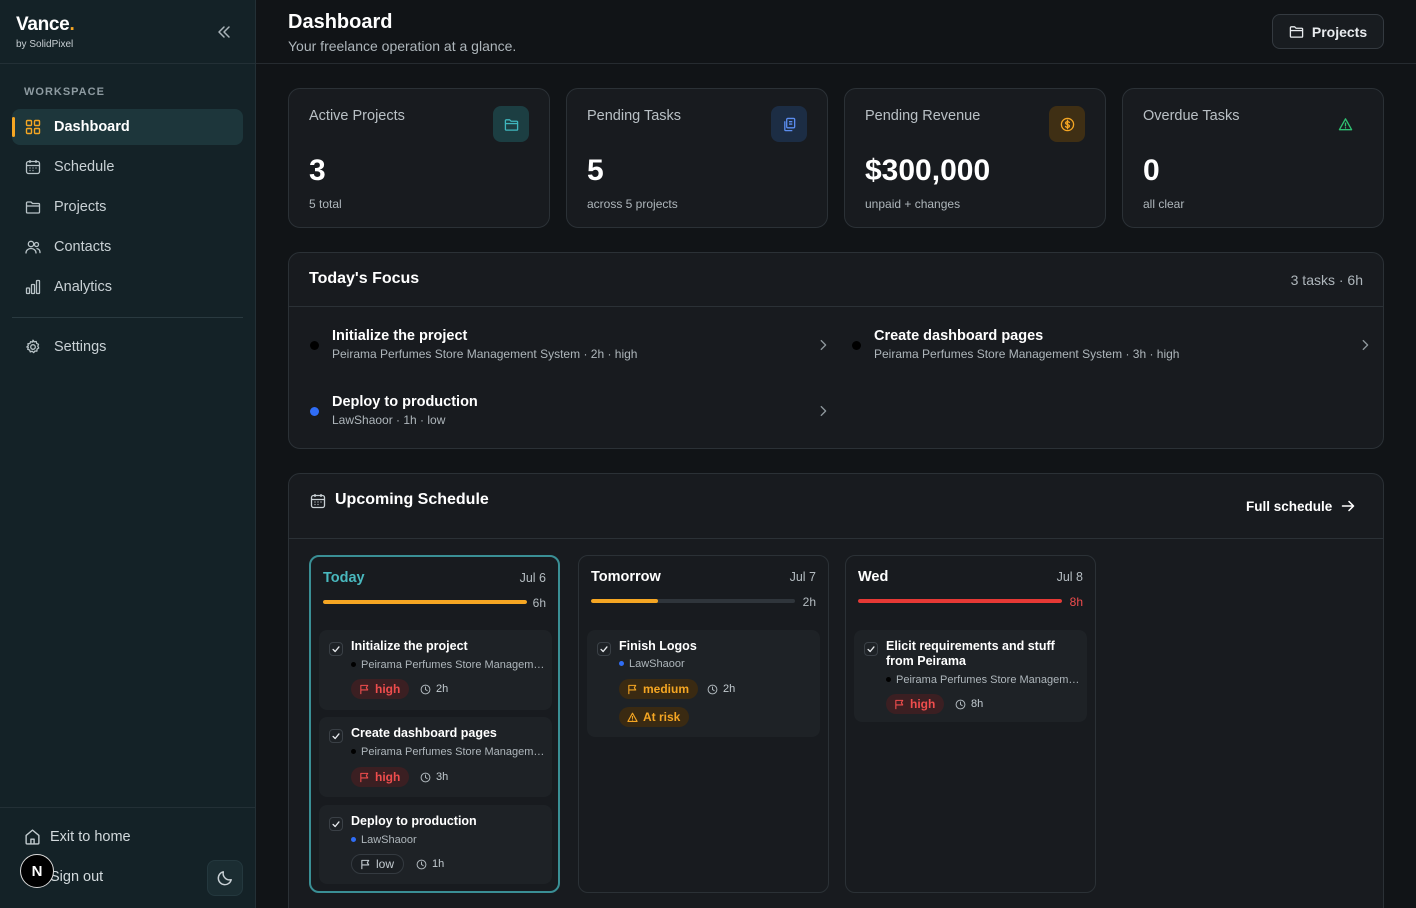  I want to click on grid-icon, so click(33, 127).